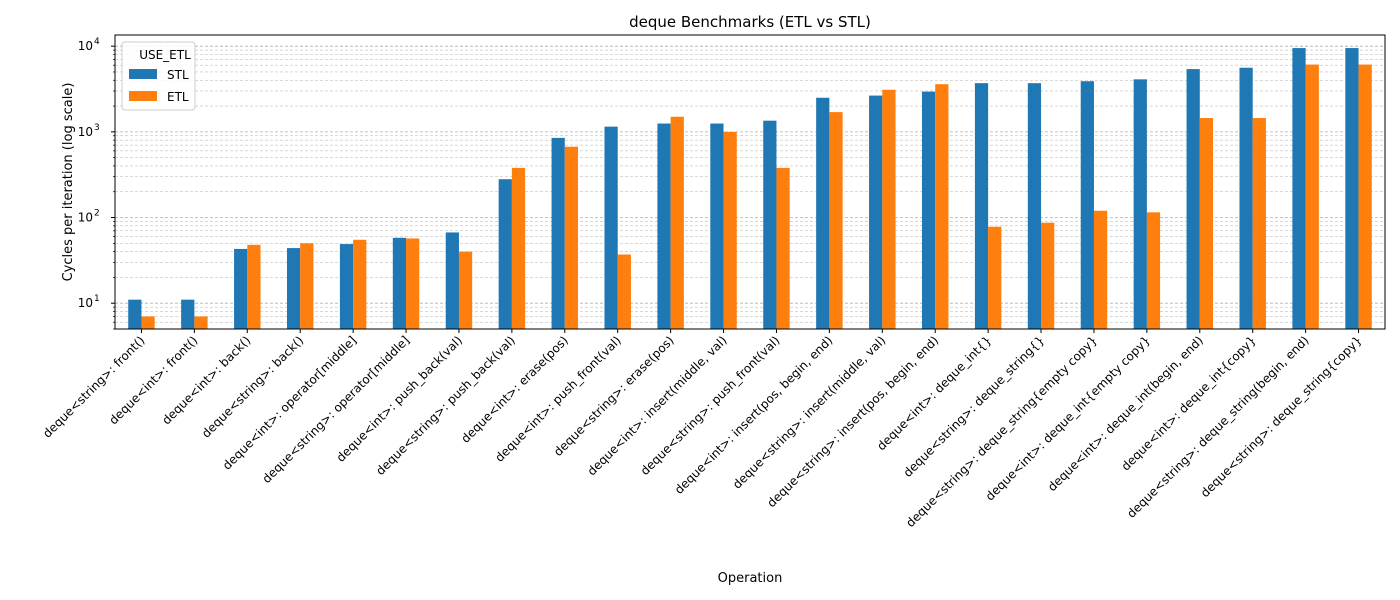 This screenshot has height=600, width=1400. What do you see at coordinates (178, 97) in the screenshot?
I see `legend-label-etl: ETL` at bounding box center [178, 97].